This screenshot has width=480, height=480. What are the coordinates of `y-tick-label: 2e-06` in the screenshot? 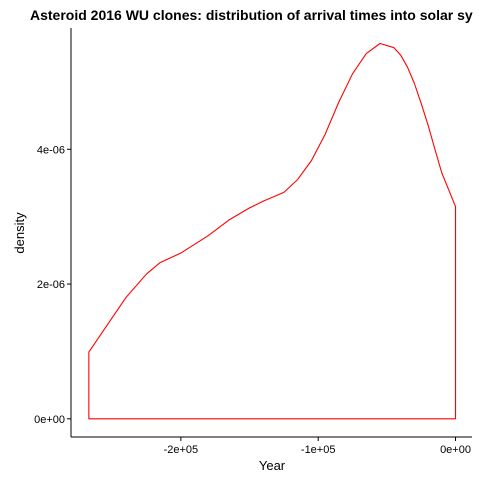 It's located at (51, 285).